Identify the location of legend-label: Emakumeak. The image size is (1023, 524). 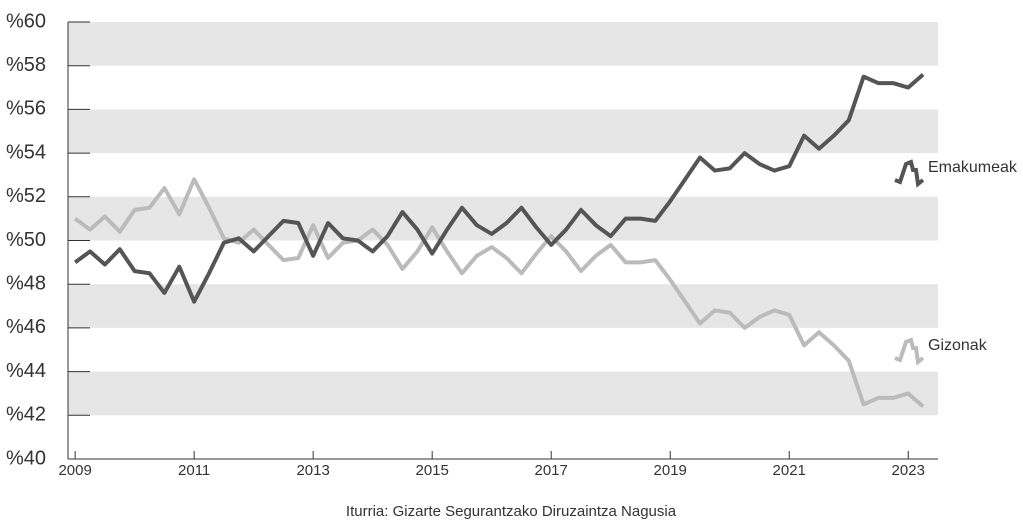
(973, 167).